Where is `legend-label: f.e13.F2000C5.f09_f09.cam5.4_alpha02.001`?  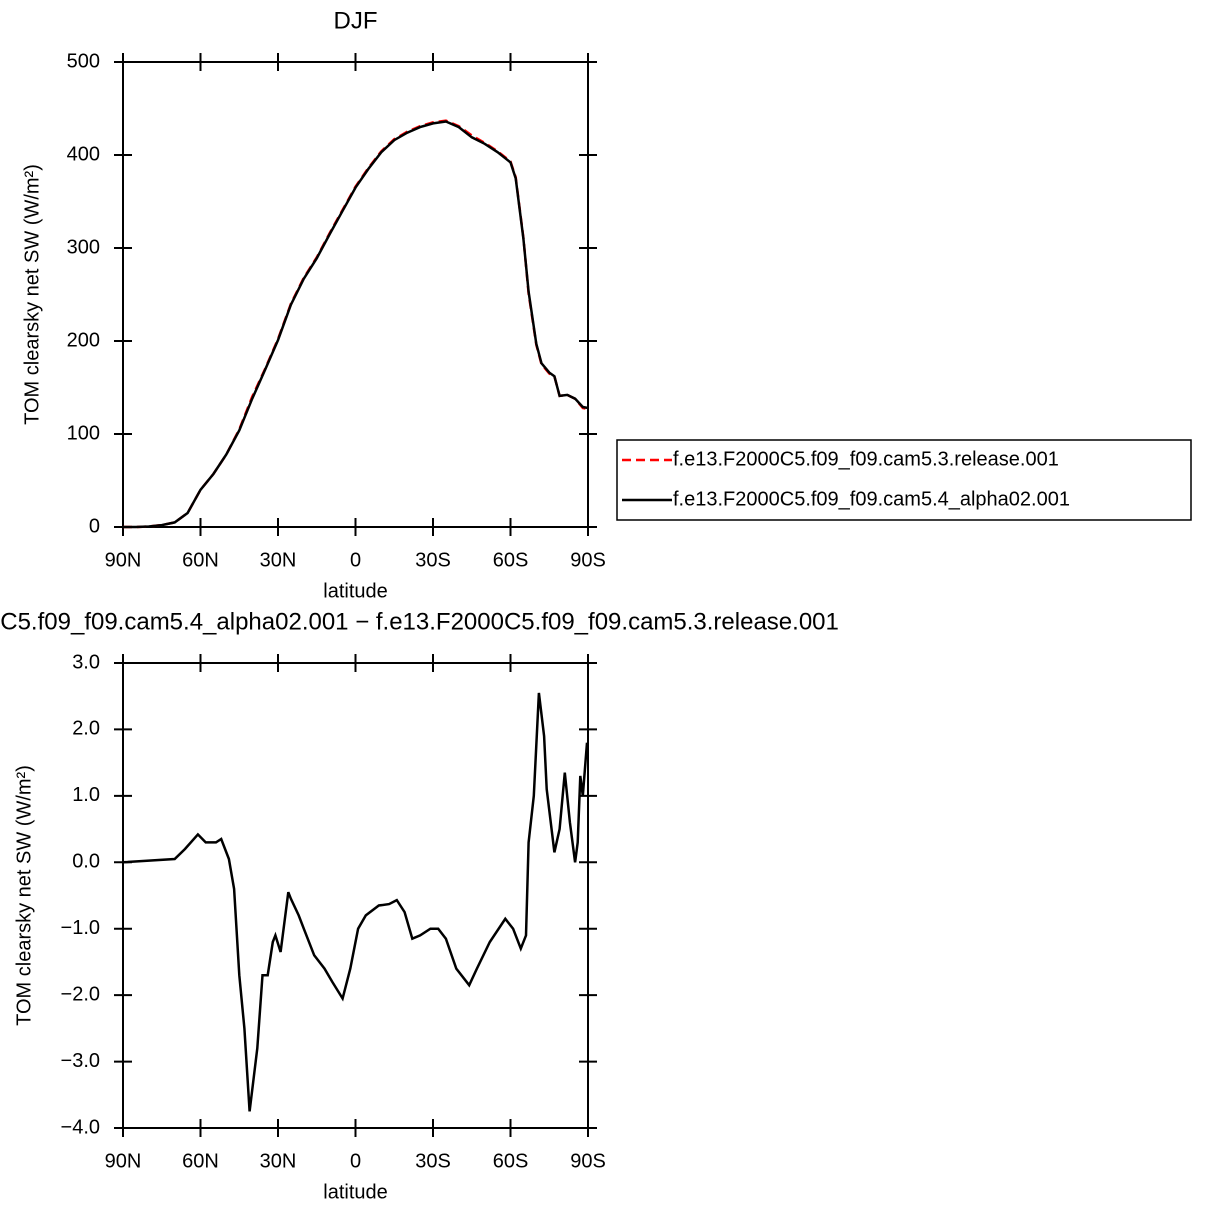 legend-label: f.e13.F2000C5.f09_f09.cam5.4_alpha02.001 is located at coordinates (871, 499).